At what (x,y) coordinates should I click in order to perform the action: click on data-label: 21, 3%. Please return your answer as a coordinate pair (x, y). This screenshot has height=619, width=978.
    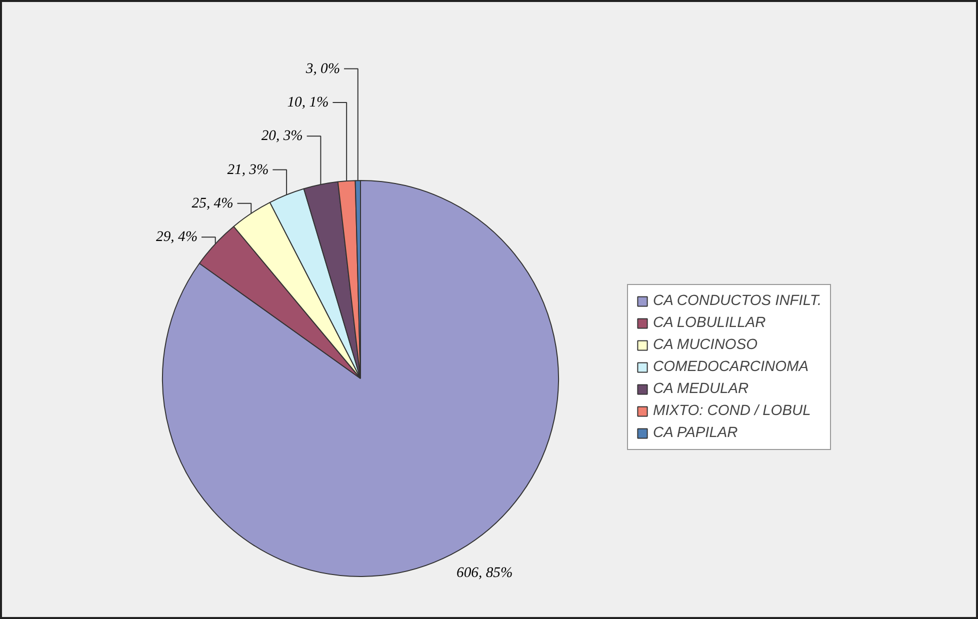
    Looking at the image, I should click on (248, 170).